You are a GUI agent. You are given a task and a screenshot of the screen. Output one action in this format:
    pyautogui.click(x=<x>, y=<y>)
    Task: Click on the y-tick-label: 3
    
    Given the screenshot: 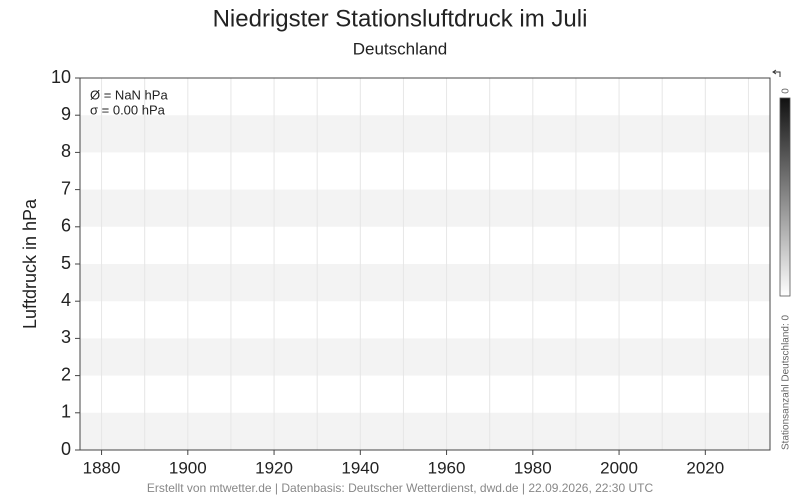 What is the action you would take?
    pyautogui.click(x=66, y=337)
    